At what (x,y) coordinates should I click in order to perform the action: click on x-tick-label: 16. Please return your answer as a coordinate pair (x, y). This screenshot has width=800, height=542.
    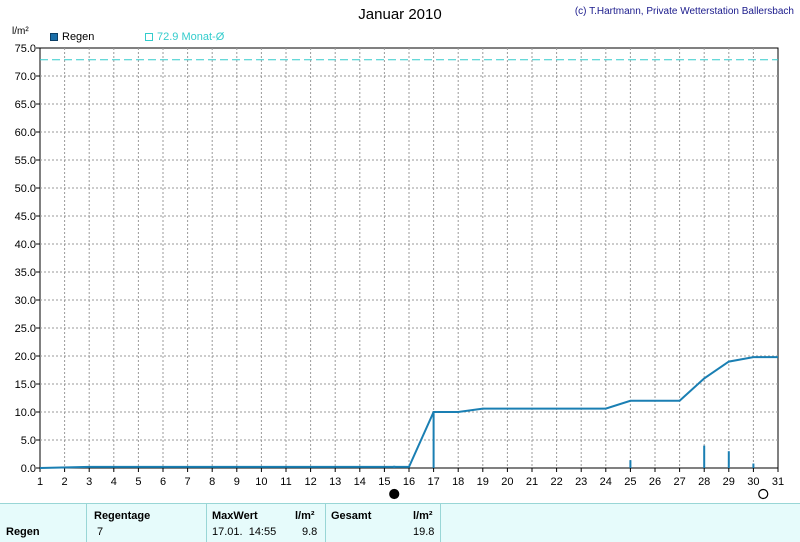
    Looking at the image, I should click on (409, 482).